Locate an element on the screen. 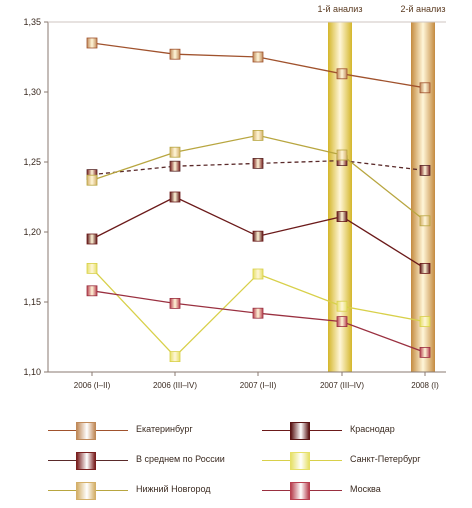  legend-label: Санкт-Петербург is located at coordinates (385, 459).